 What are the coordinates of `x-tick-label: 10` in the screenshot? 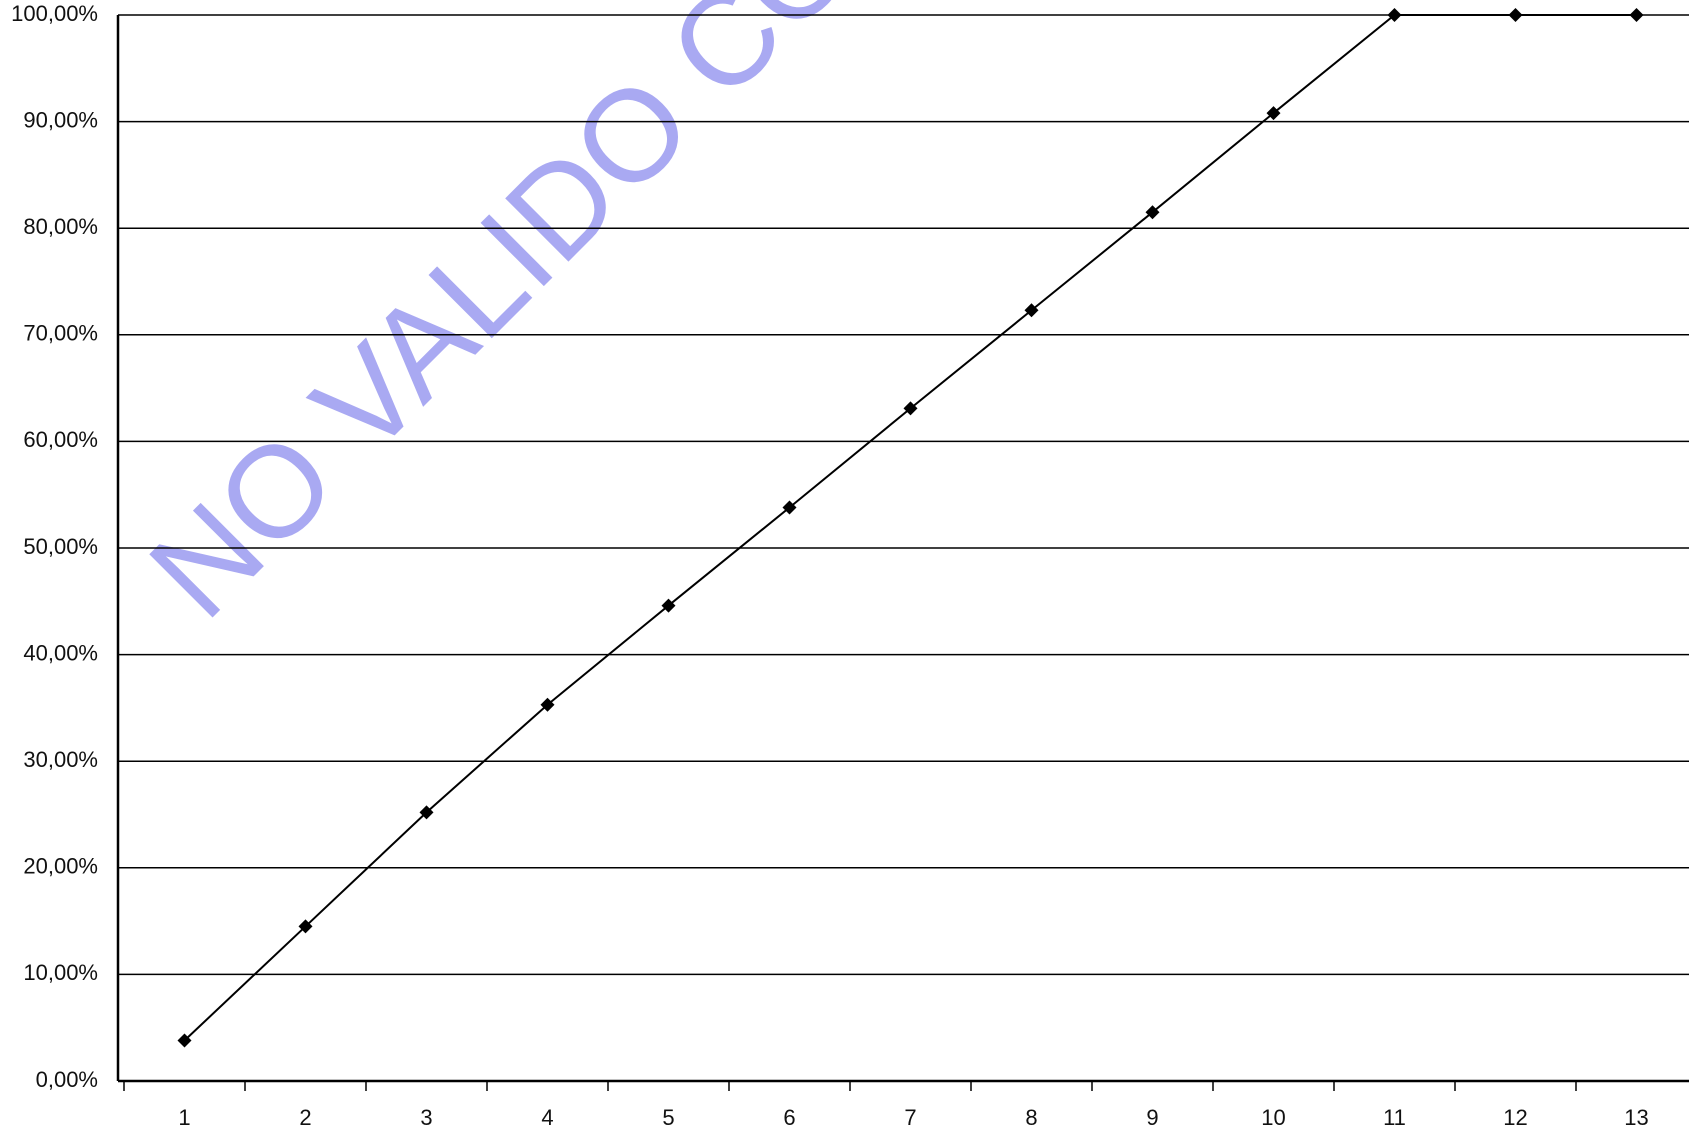 It's located at (1273, 1117).